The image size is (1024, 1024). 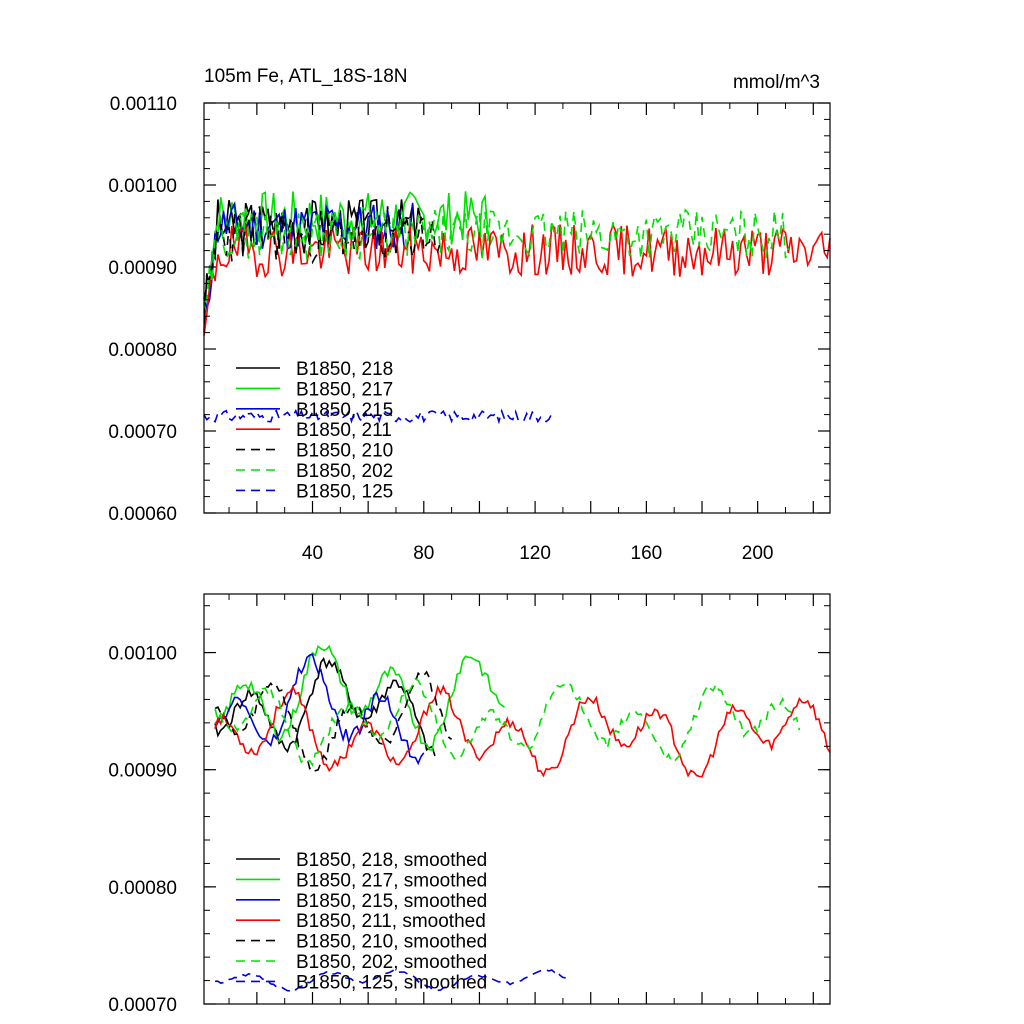 What do you see at coordinates (391, 962) in the screenshot?
I see `legend-label-5: B1850, 202, smoothed` at bounding box center [391, 962].